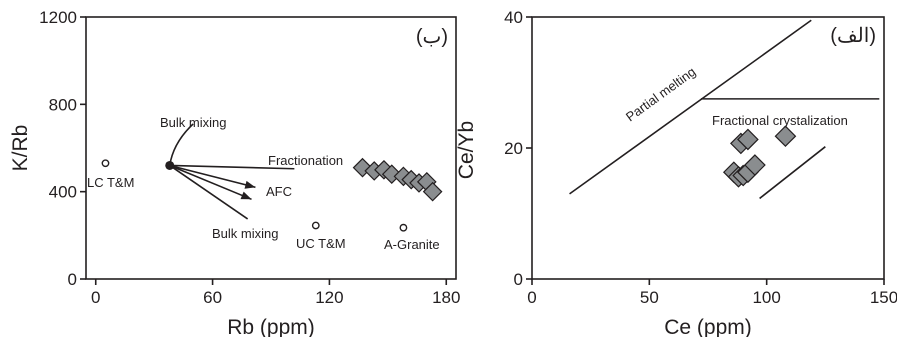 Image resolution: width=897 pixels, height=337 pixels. What do you see at coordinates (321, 243) in the screenshot?
I see `uc-tm-label: UC T&M` at bounding box center [321, 243].